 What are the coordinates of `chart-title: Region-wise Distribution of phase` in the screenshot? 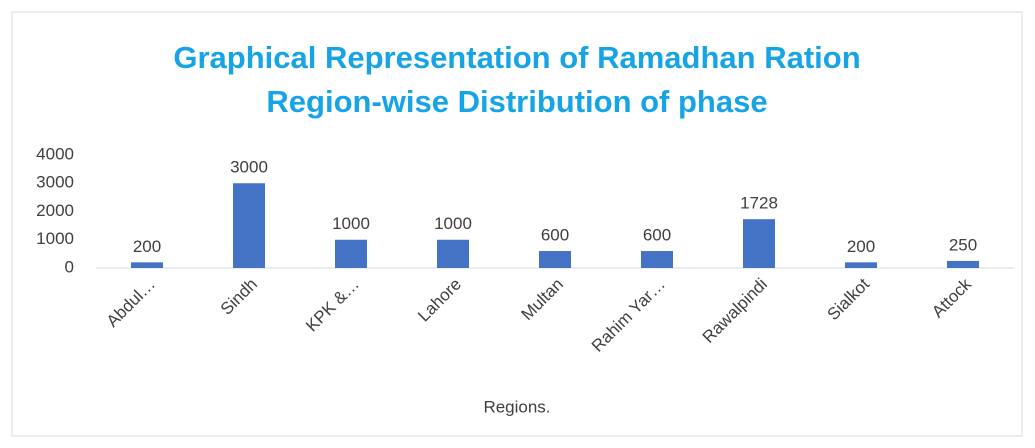 It's located at (516, 101).